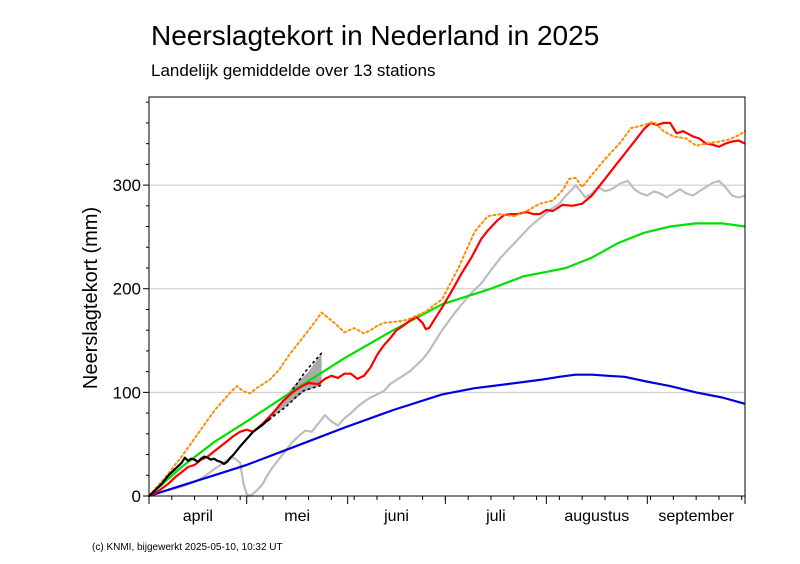 Image resolution: width=800 pixels, height=564 pixels. What do you see at coordinates (91, 298) in the screenshot?
I see `y-axis-label: Neerslagtekort (mm)` at bounding box center [91, 298].